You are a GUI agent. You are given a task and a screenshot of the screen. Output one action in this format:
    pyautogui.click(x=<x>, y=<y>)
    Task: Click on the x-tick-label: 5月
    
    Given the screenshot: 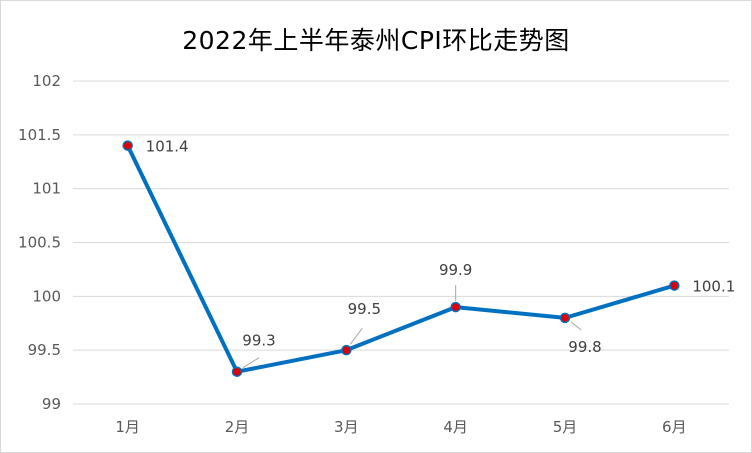 What is the action you would take?
    pyautogui.click(x=565, y=427)
    